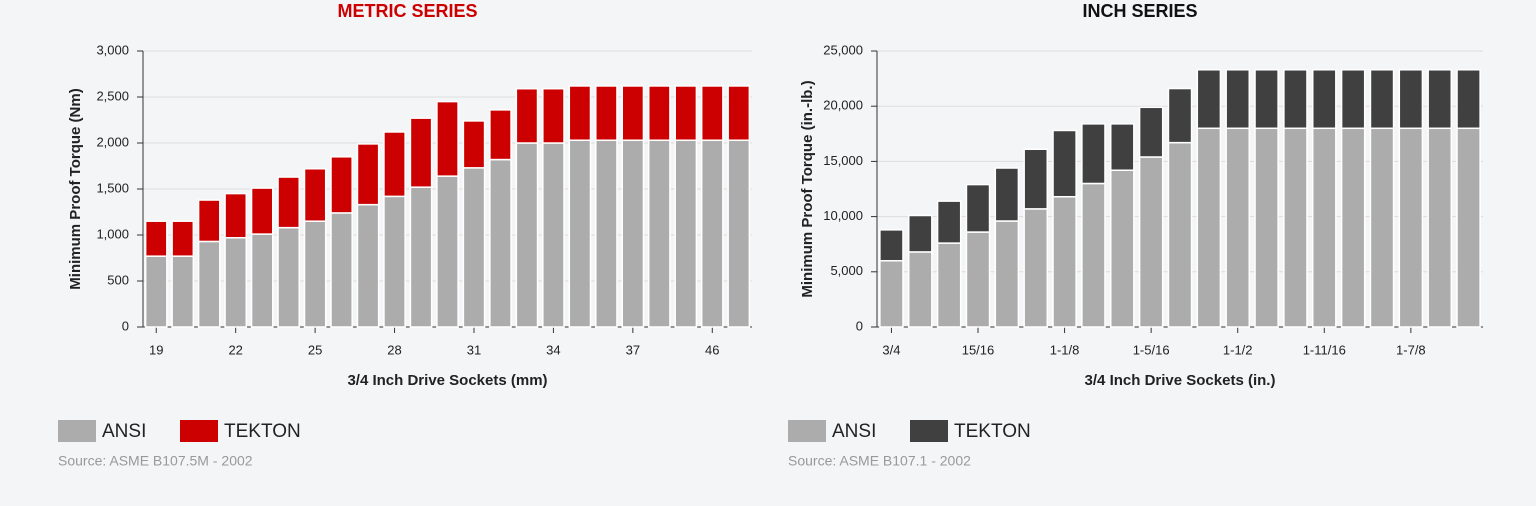 This screenshot has height=506, width=1536. What do you see at coordinates (843, 160) in the screenshot?
I see `y-tick-label: 15,000` at bounding box center [843, 160].